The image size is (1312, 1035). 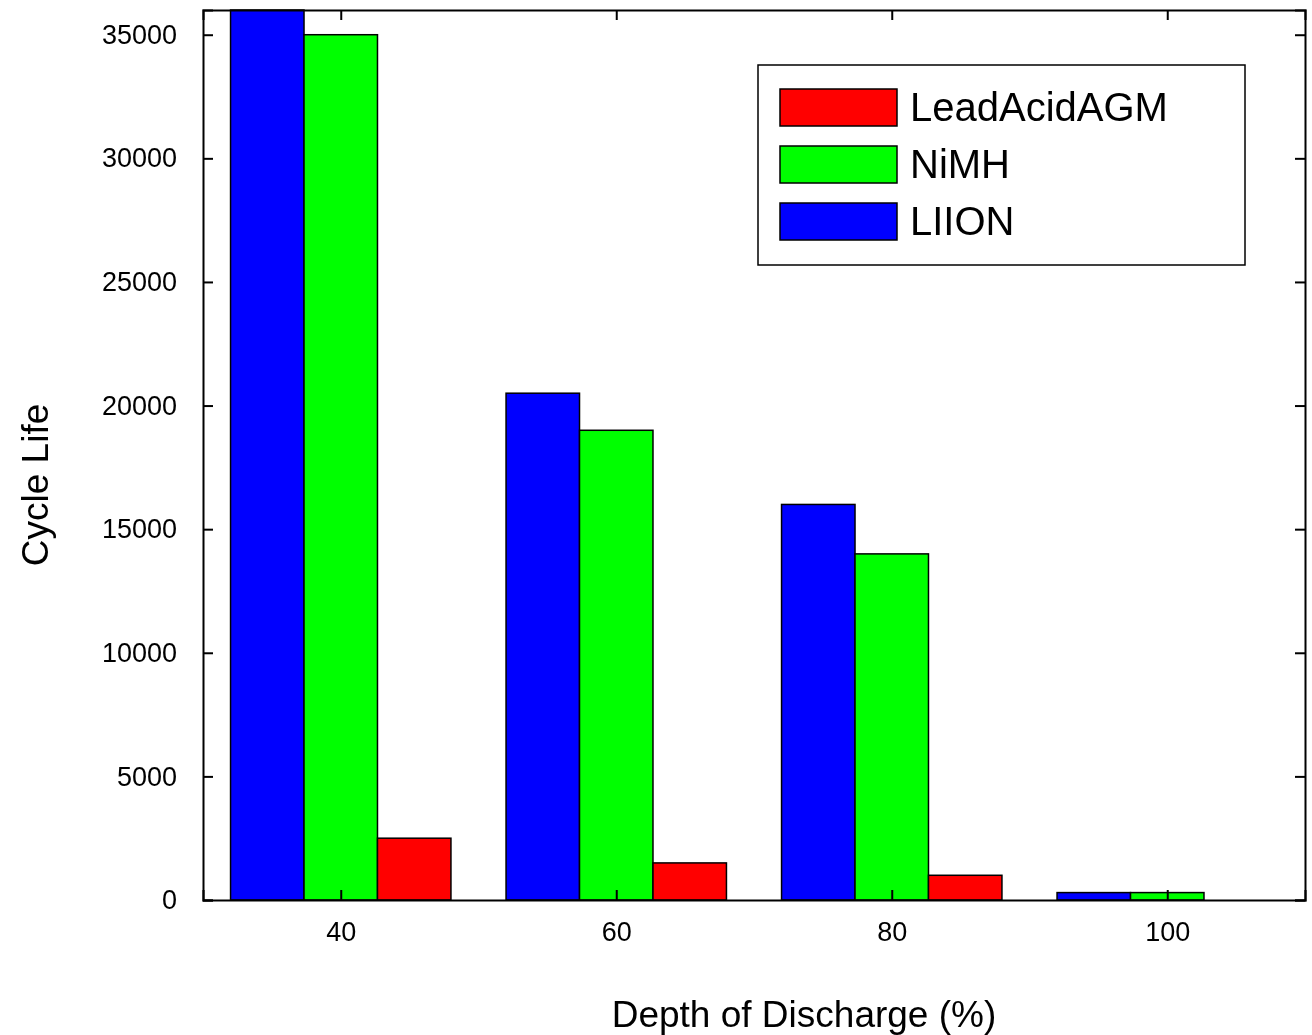 I want to click on legend-label: LIION, so click(x=962, y=221).